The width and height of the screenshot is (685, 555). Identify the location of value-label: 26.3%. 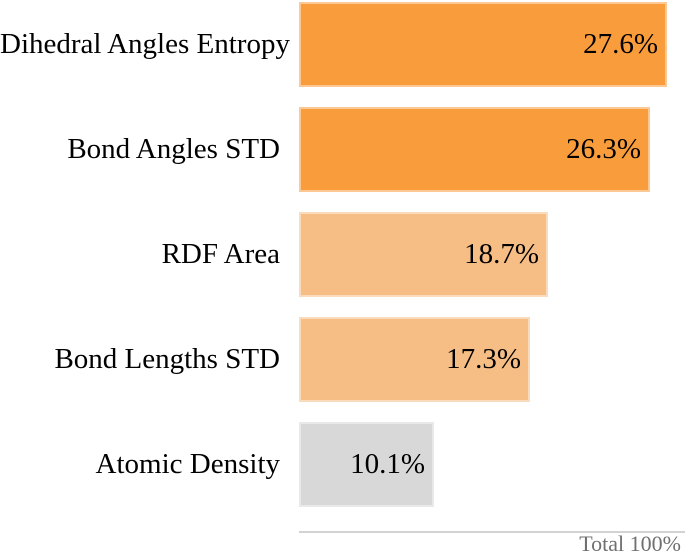
(603, 149).